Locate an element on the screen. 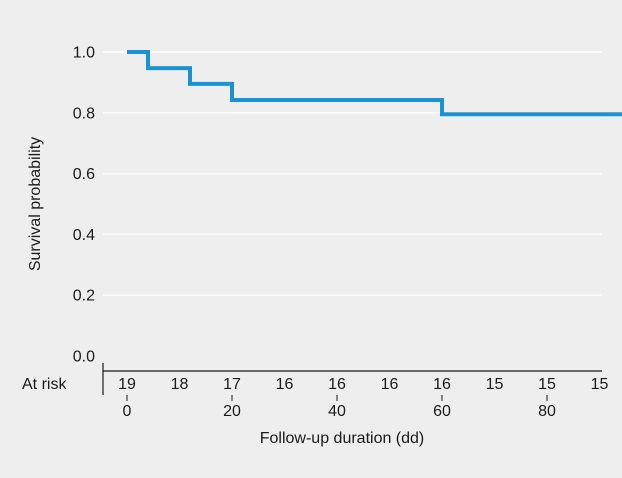 The height and width of the screenshot is (478, 622). y-tick-label: 0.4 is located at coordinates (84, 235).